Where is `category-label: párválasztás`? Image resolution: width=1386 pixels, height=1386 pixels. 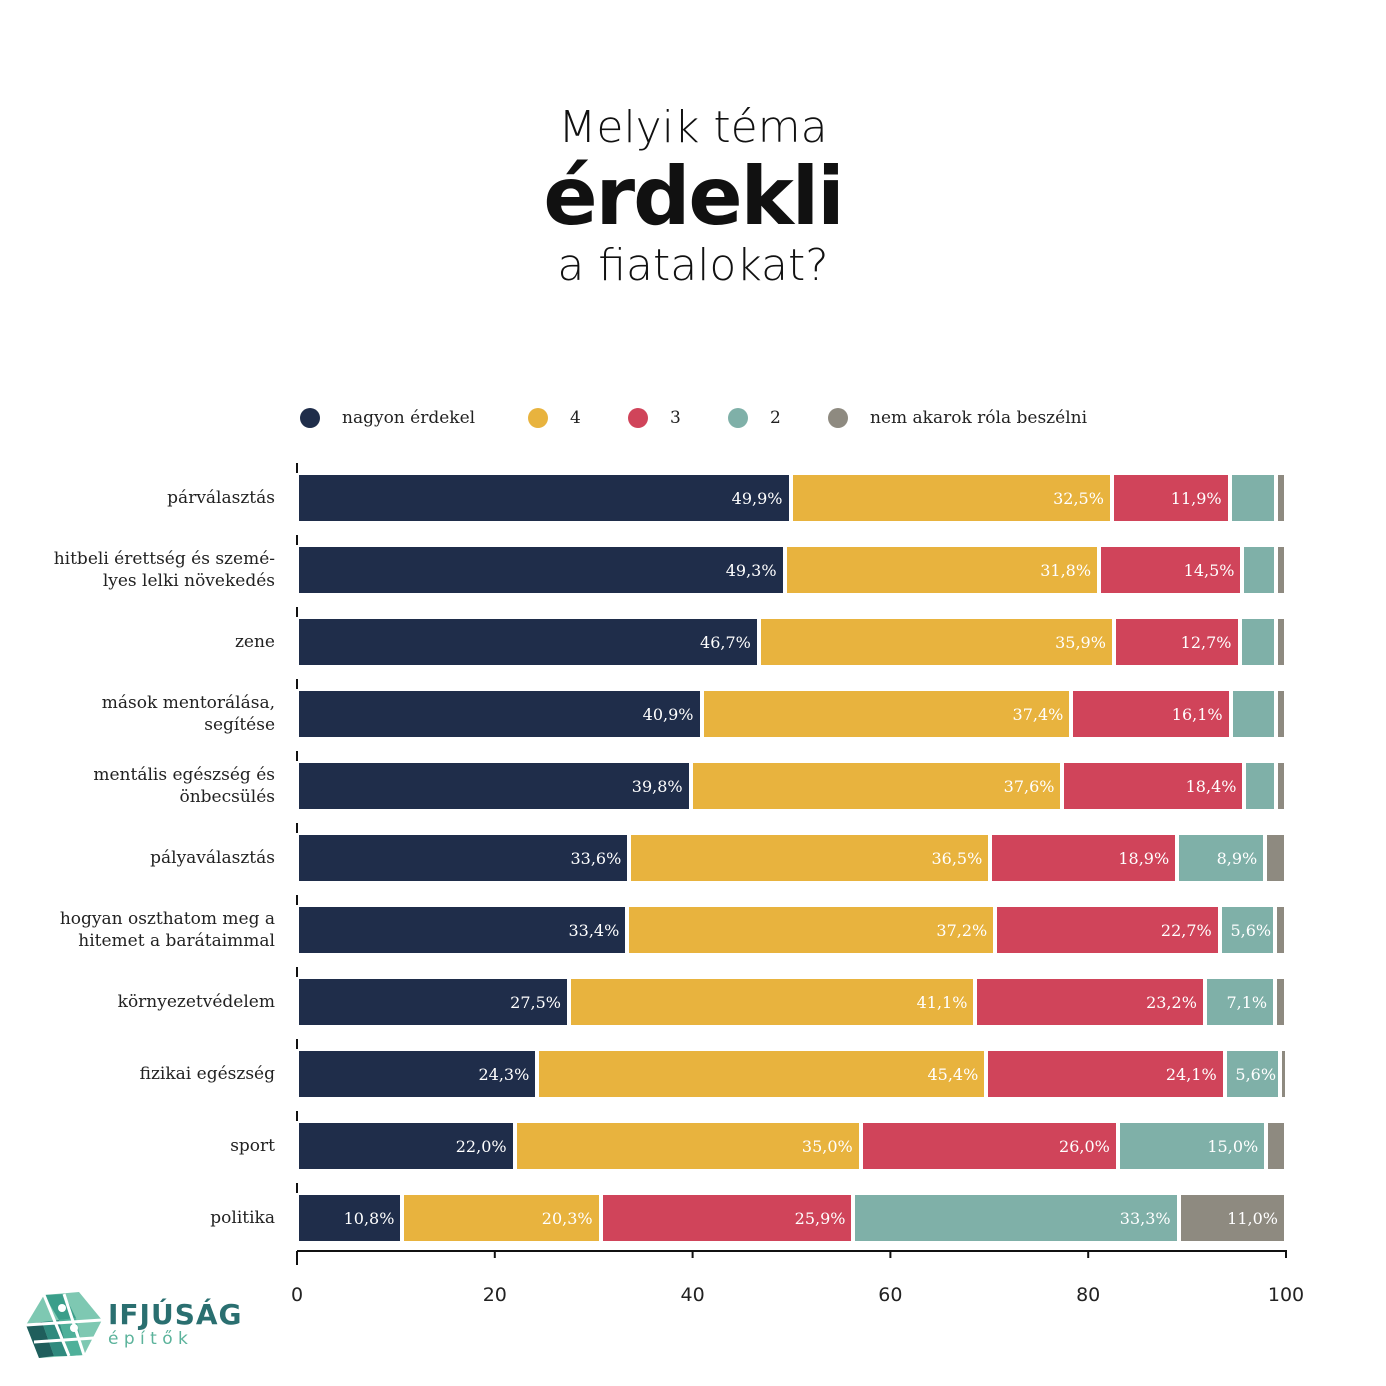
category-label: párválasztás is located at coordinates (221, 498).